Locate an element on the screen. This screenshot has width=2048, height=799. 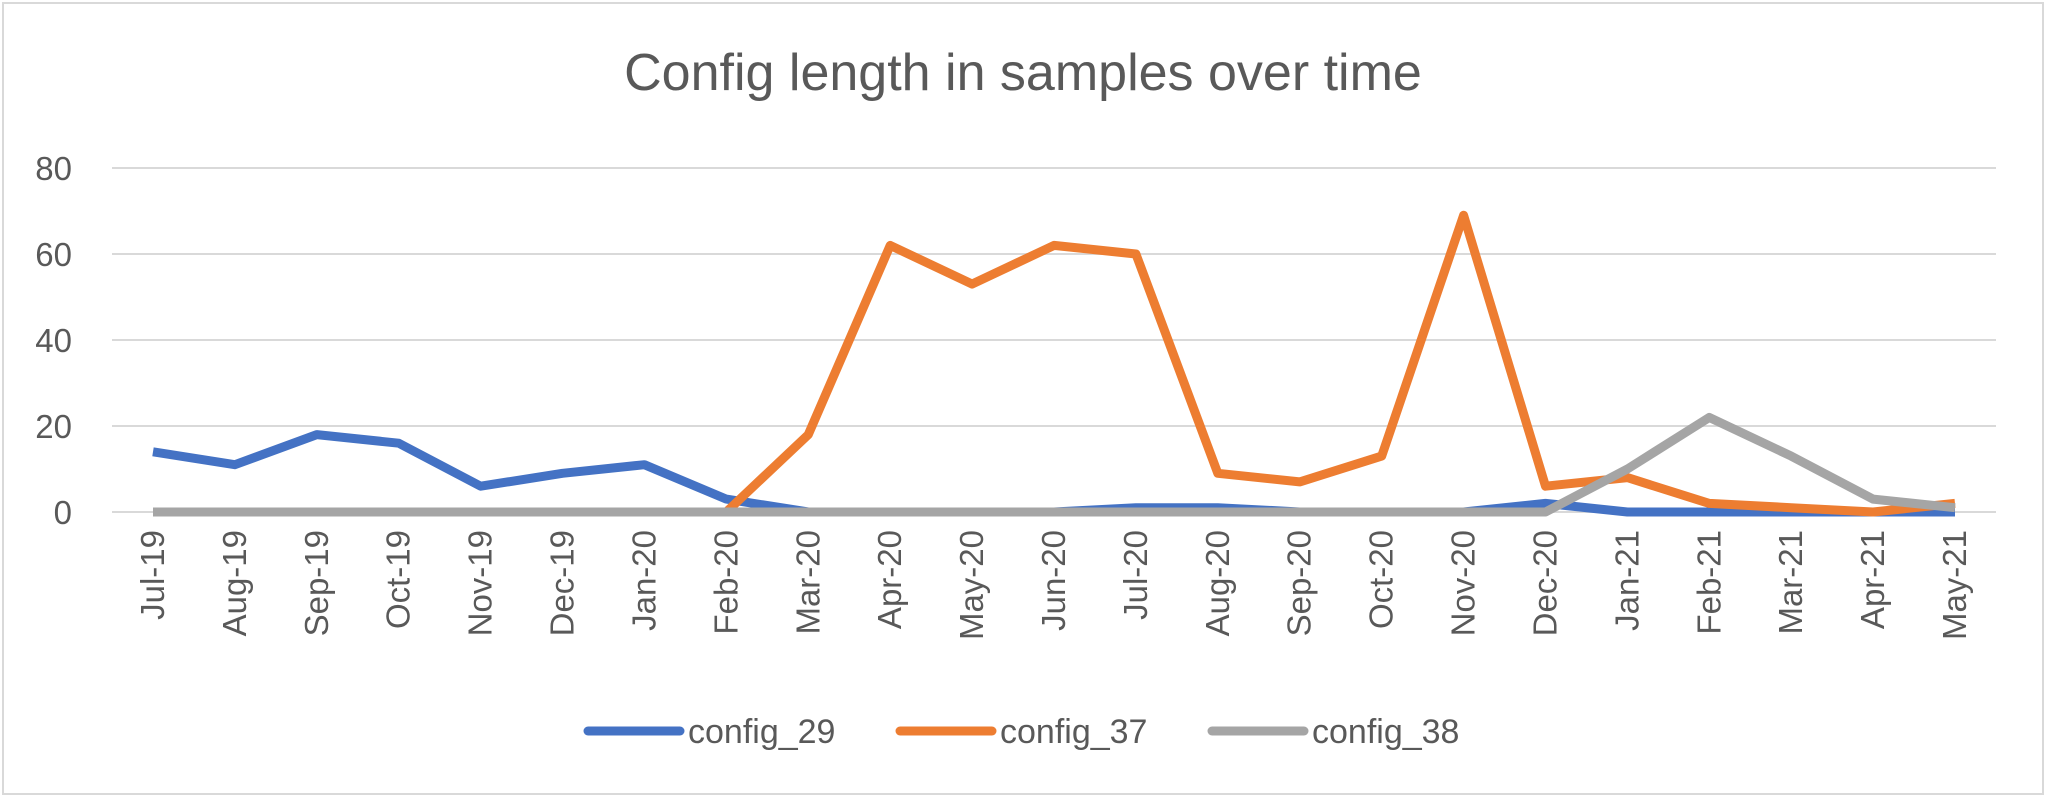
y-tick-label: 40 is located at coordinates (53, 340).